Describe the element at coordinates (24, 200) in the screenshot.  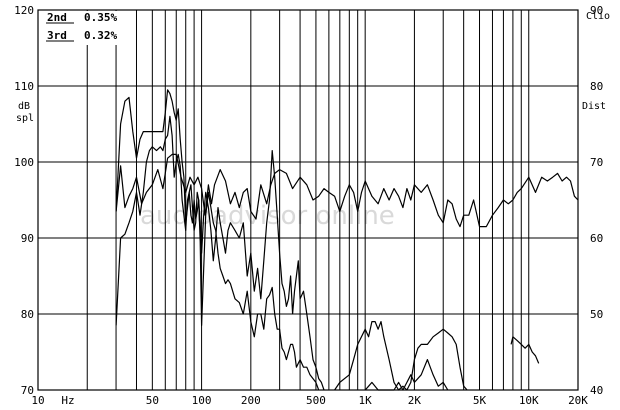
I see `y-left-ticks: 70 80 90 100 110 120` at that location.